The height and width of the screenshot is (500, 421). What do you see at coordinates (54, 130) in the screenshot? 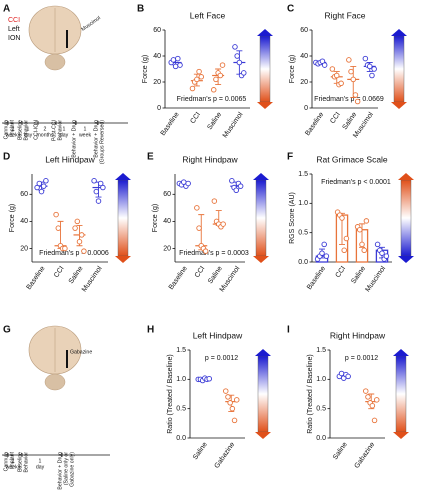
I see `event-label: Post-CCI` at bounding box center [54, 130].